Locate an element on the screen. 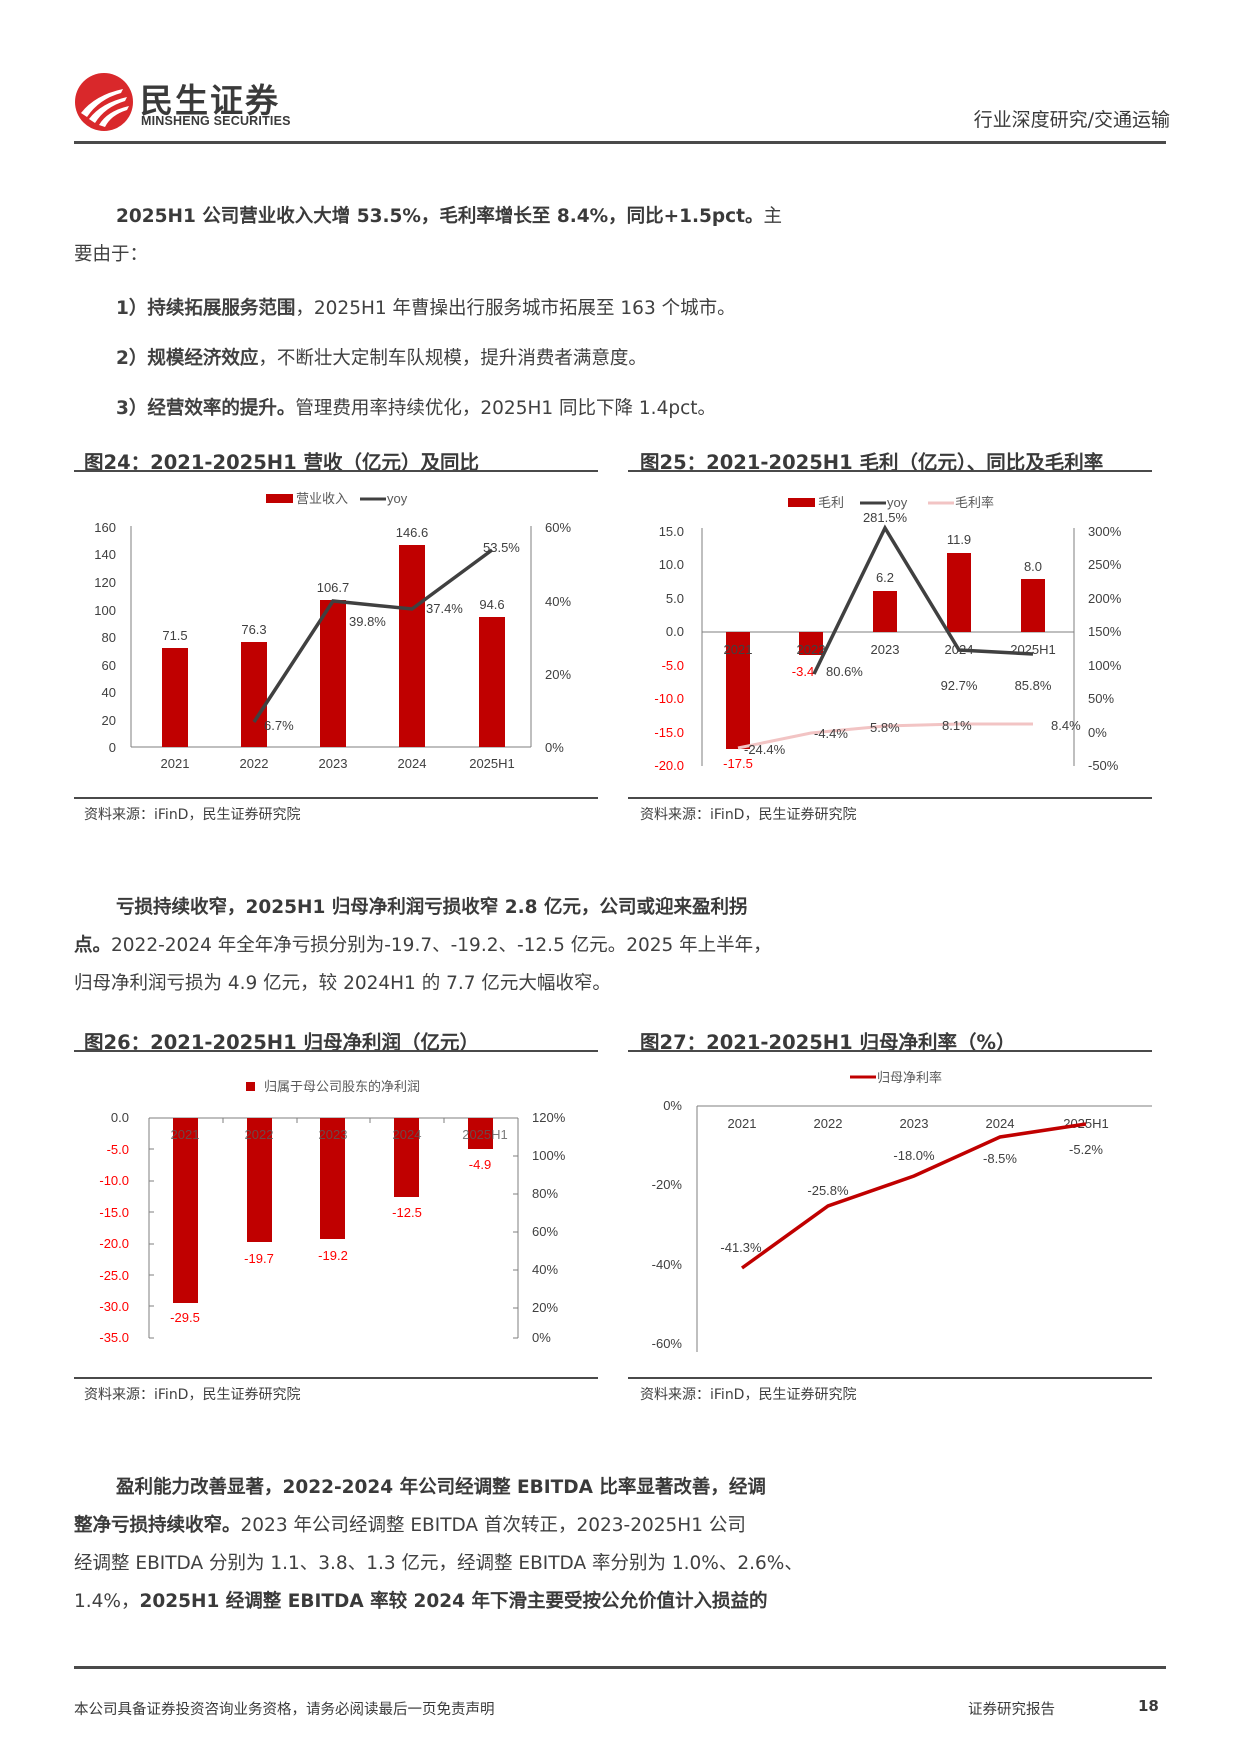  bar-2024 is located at coordinates (412, 646).